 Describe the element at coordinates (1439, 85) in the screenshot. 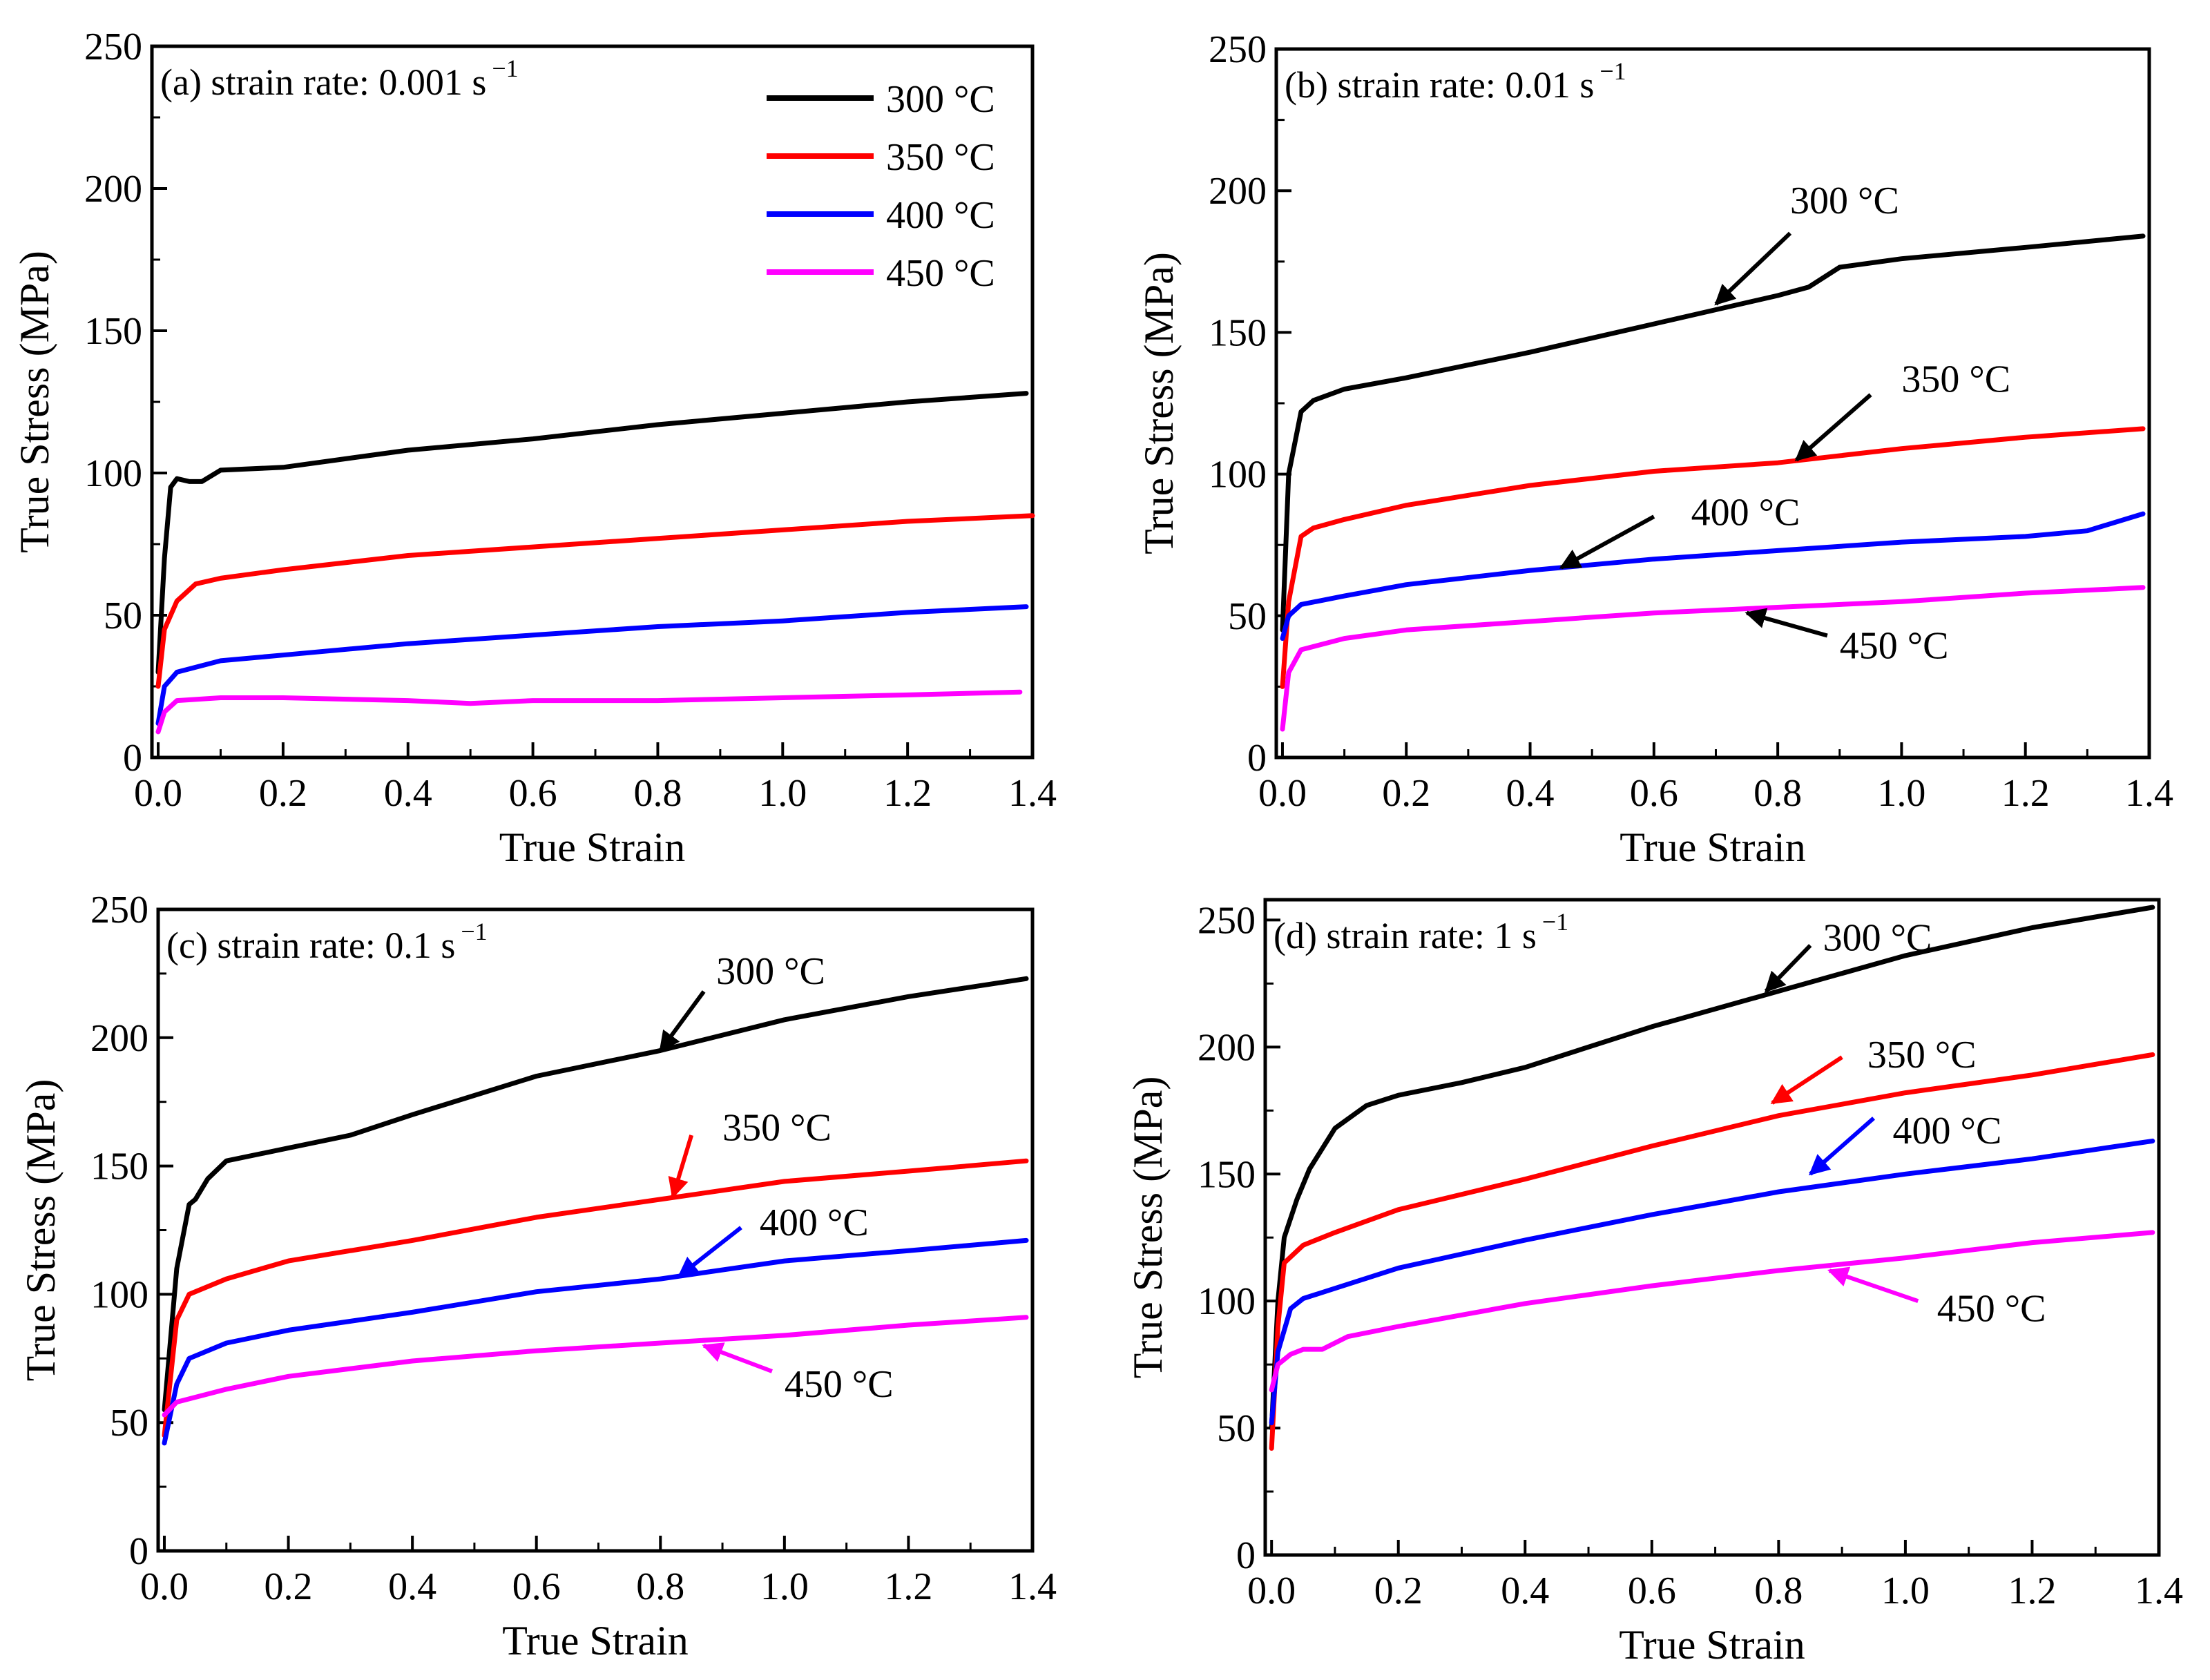

I see `panel-title-text: (b) strain rate: 0.01 s` at that location.